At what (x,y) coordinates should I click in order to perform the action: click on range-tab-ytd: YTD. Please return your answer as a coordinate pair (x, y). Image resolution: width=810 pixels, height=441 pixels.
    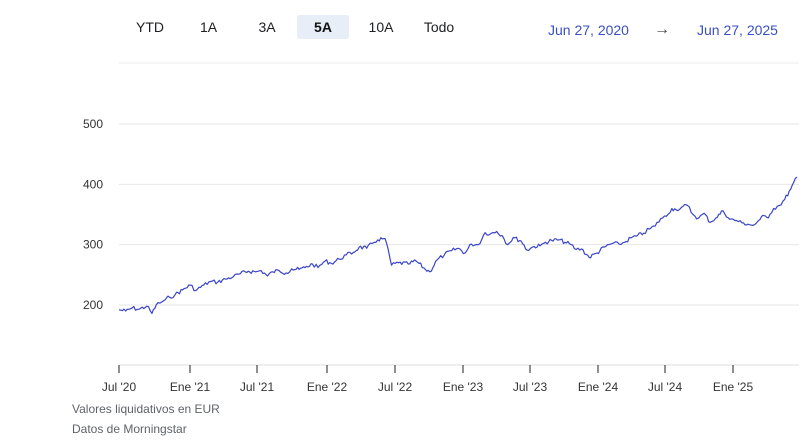
    Looking at the image, I should click on (150, 27).